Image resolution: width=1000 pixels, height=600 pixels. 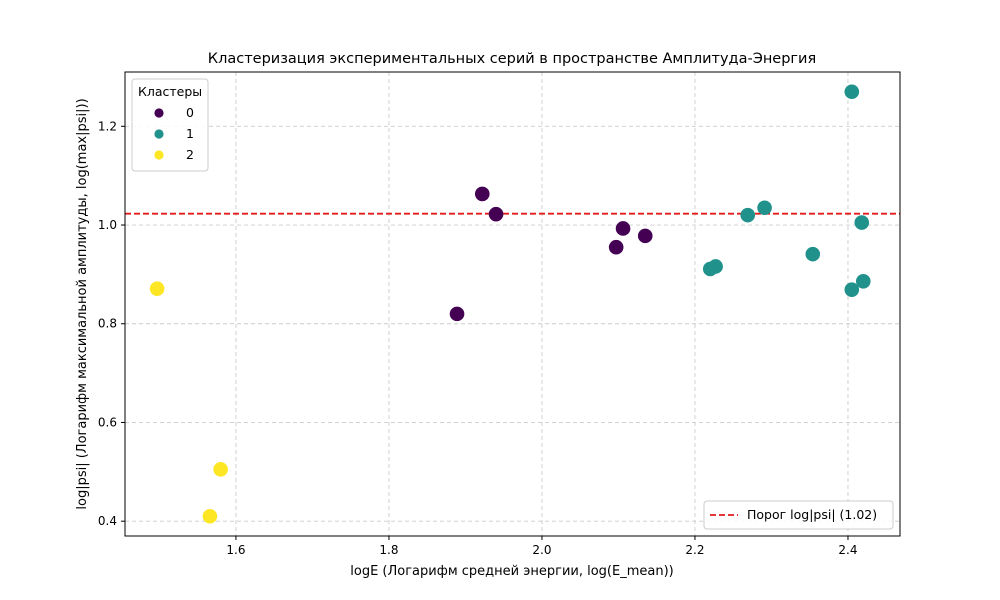 I want to click on x-tick-label: 2.2, so click(x=694, y=550).